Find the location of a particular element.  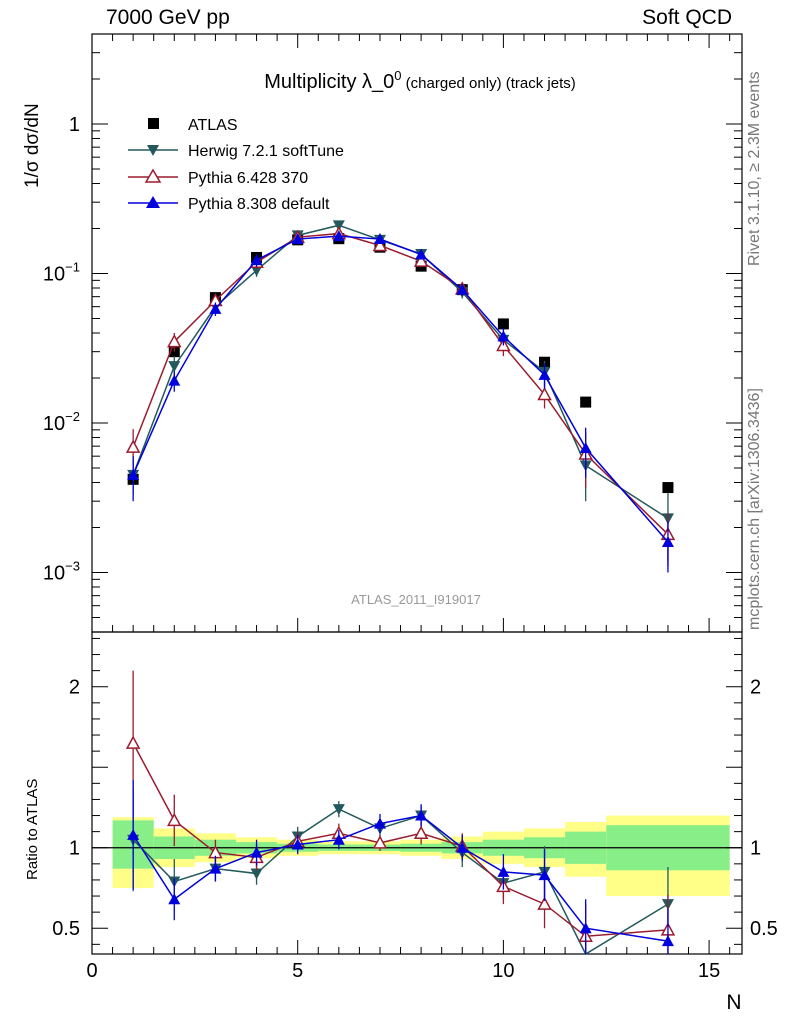

x-tick-label-5: 5 is located at coordinates (297, 971).